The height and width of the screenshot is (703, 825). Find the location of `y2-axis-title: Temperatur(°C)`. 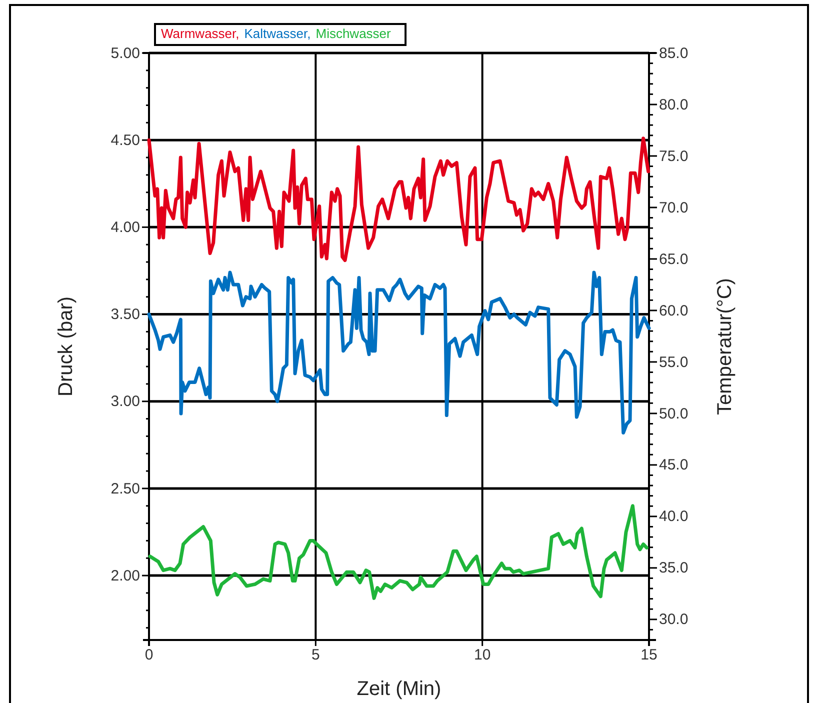

y2-axis-title: Temperatur(°C) is located at coordinates (725, 346).